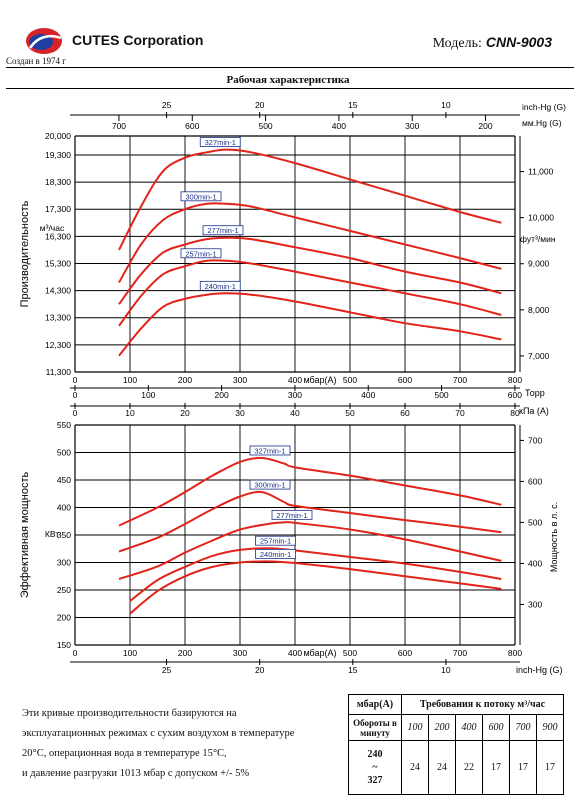 Image resolution: width=576 pixels, height=800 pixels. I want to click on y-tick-label: 14,300, so click(58, 291).